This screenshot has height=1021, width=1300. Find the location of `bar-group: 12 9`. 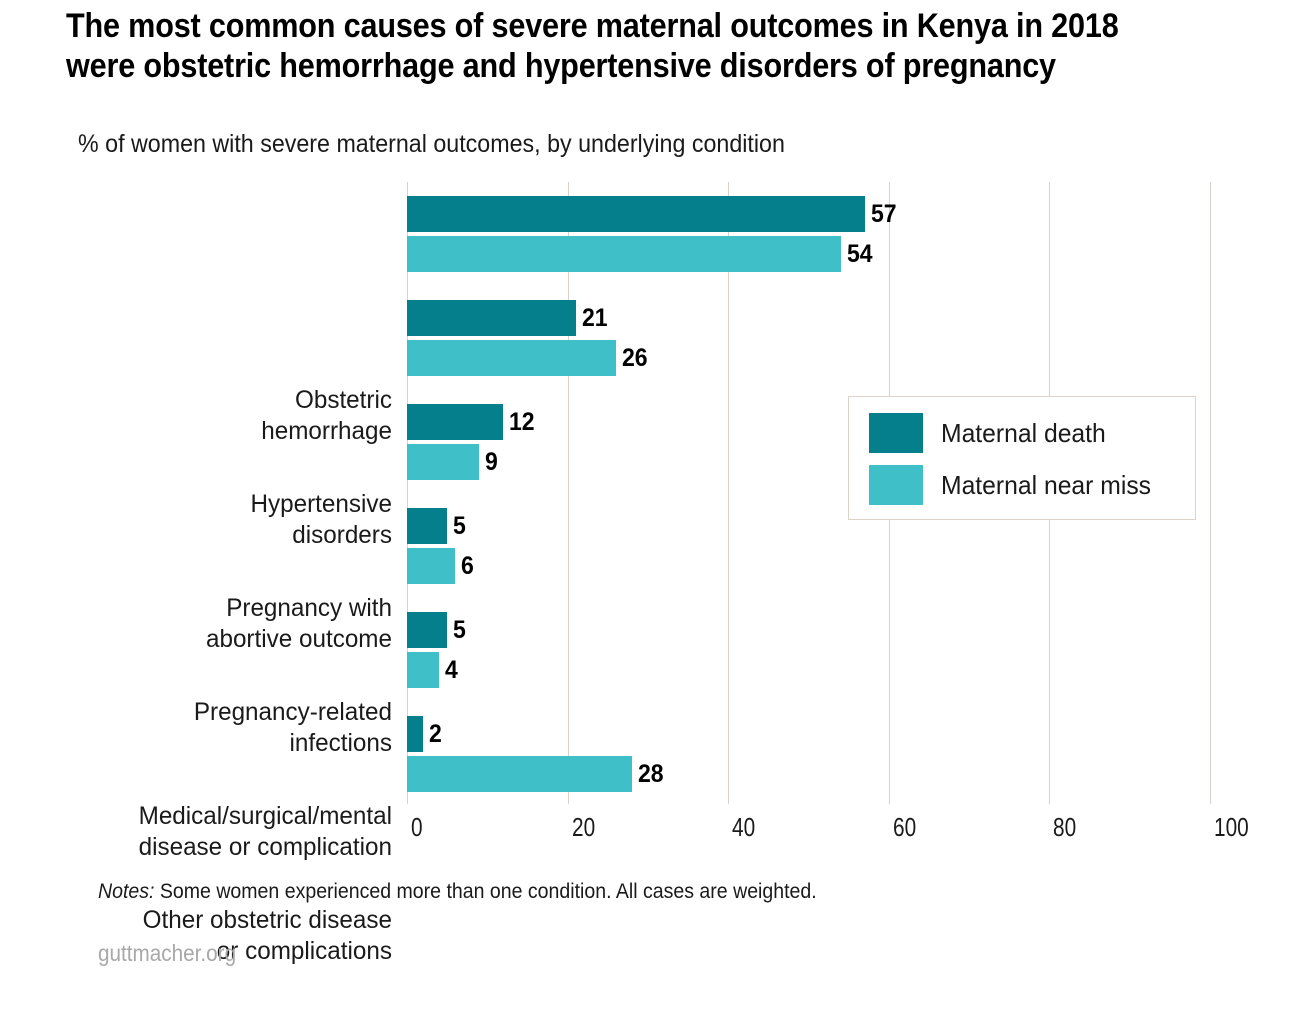

bar-group: 12 9 is located at coordinates (853, 442).